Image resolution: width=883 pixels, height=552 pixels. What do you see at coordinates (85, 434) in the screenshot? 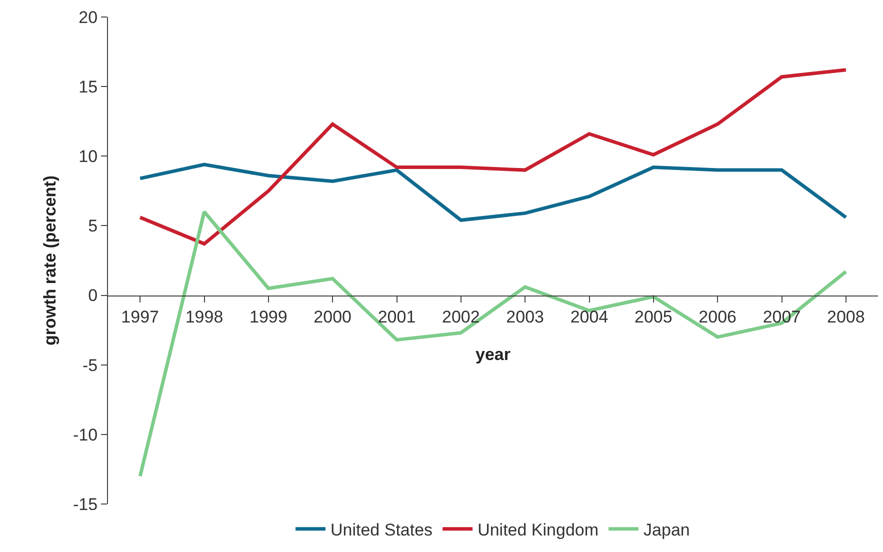
I see `y-tick-label: -10` at bounding box center [85, 434].